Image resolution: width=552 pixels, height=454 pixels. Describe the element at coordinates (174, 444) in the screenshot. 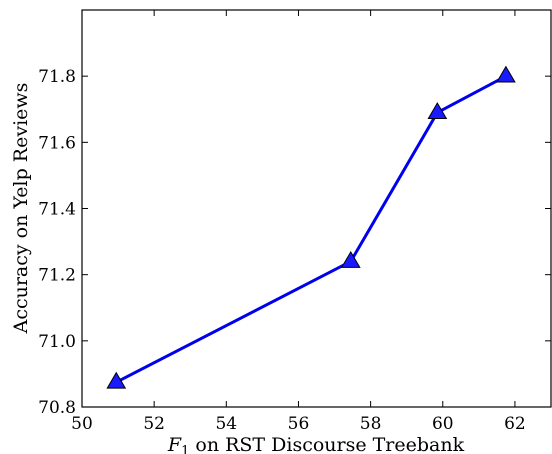

I see `x-axis-label-italic: F` at that location.